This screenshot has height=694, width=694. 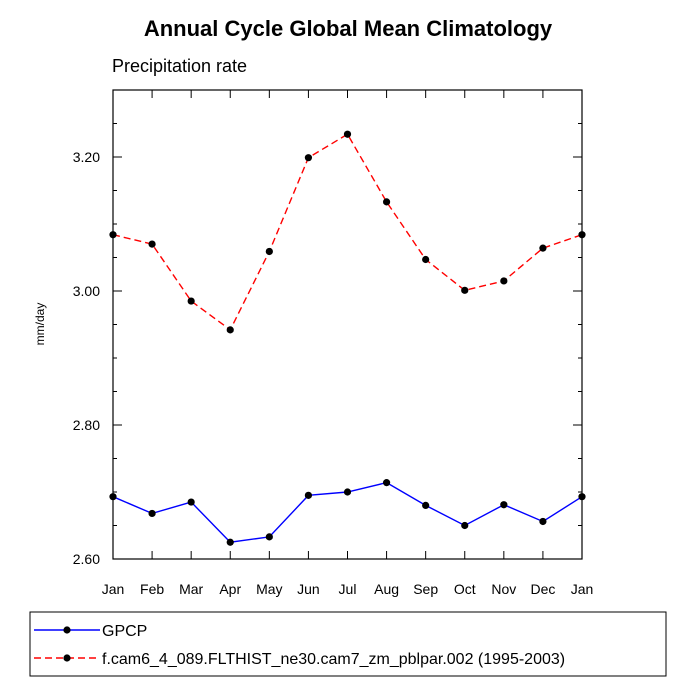 What do you see at coordinates (40, 324) in the screenshot?
I see `y-axis-label: mm/day` at bounding box center [40, 324].